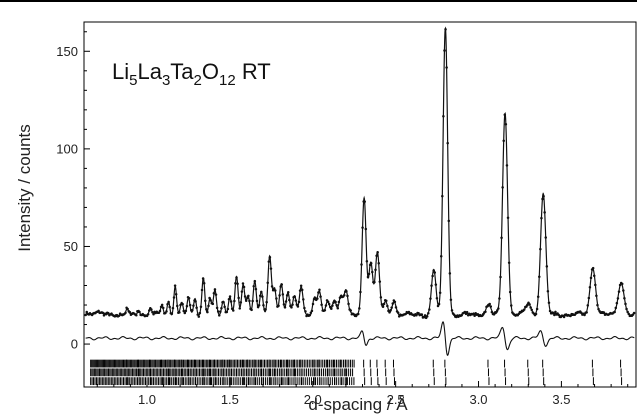 The image size is (637, 416). I want to click on y-tick-label: 150, so click(67, 51).